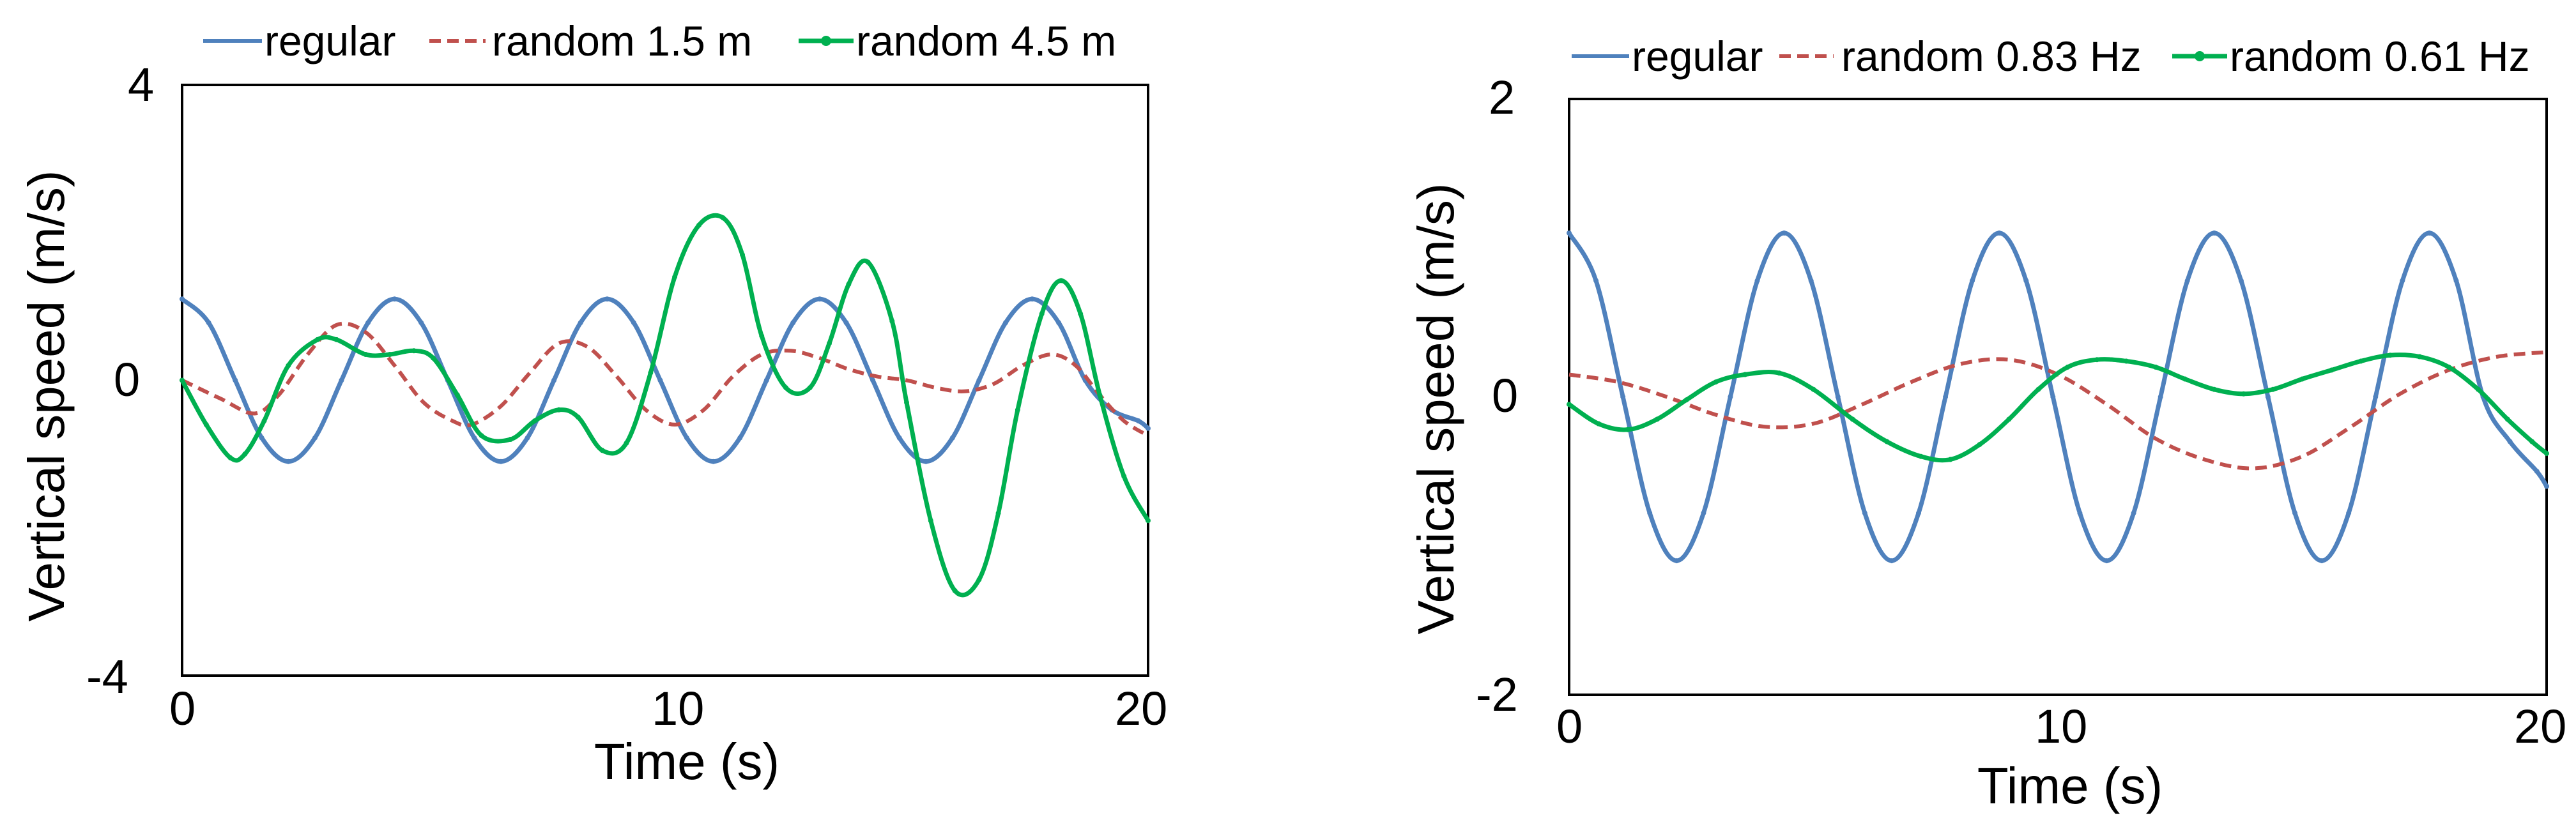 This screenshot has height=834, width=2576. I want to click on legend-label-random-4-5-m: random 4.5 m, so click(986, 40).